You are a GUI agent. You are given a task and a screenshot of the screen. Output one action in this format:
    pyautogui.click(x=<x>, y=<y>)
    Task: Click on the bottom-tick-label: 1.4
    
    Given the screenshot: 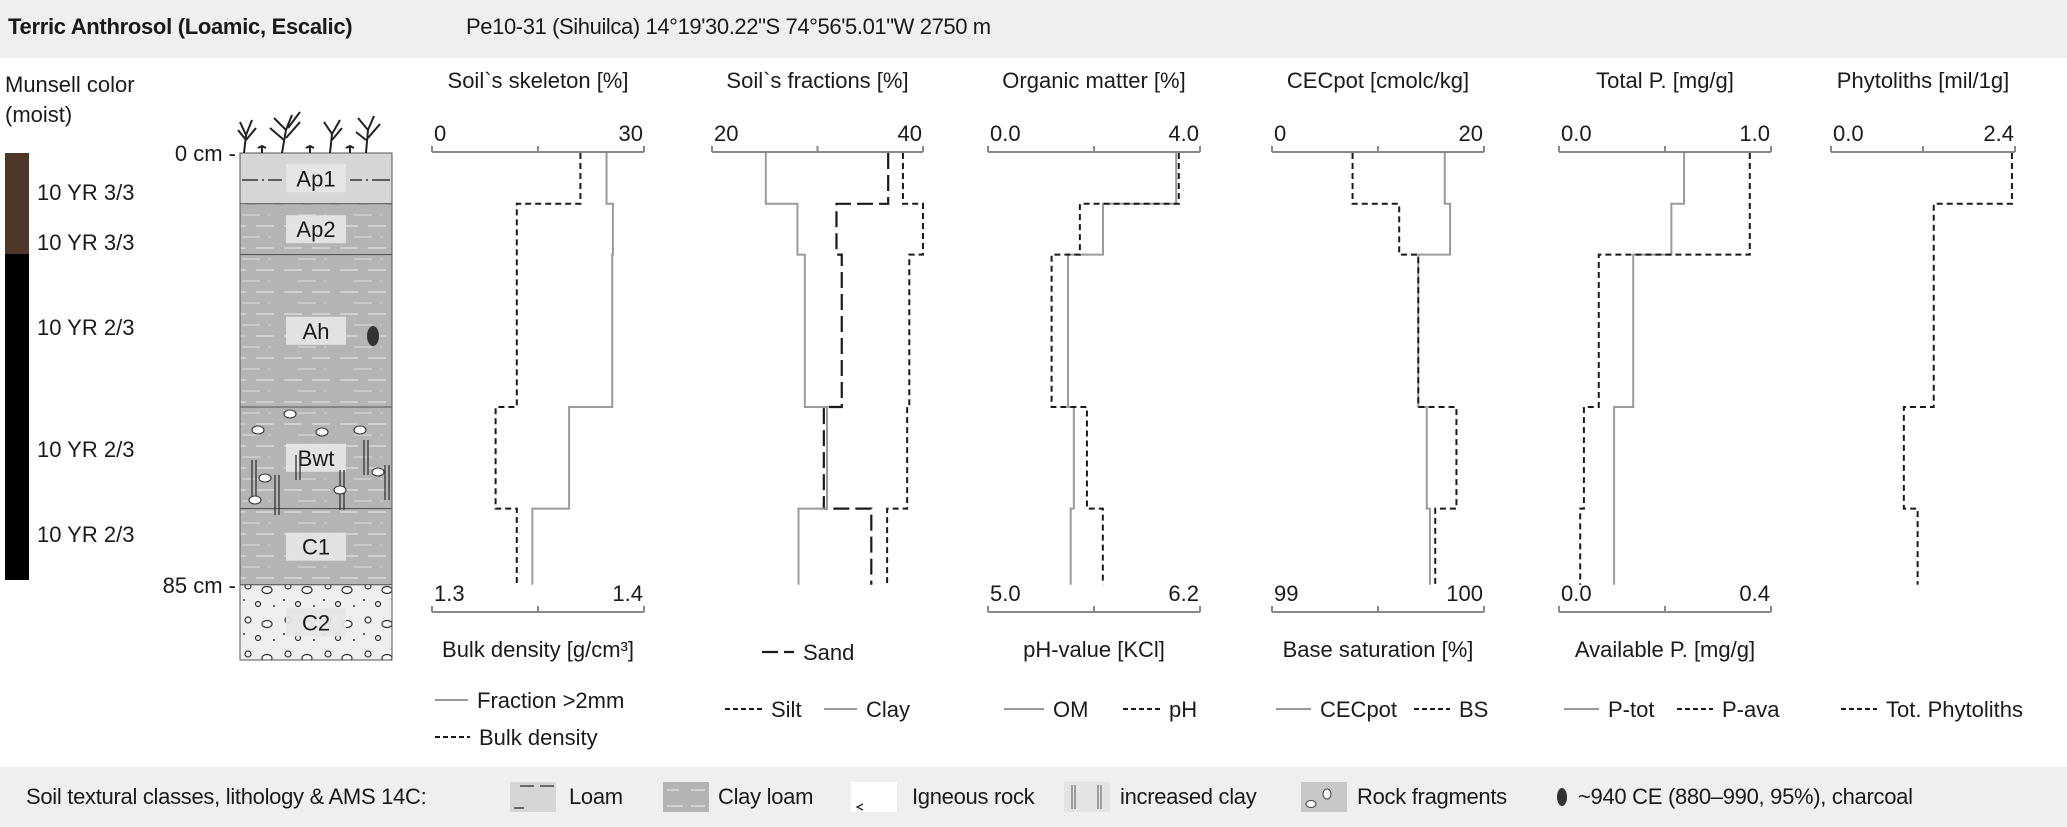 What is the action you would take?
    pyautogui.click(x=627, y=593)
    